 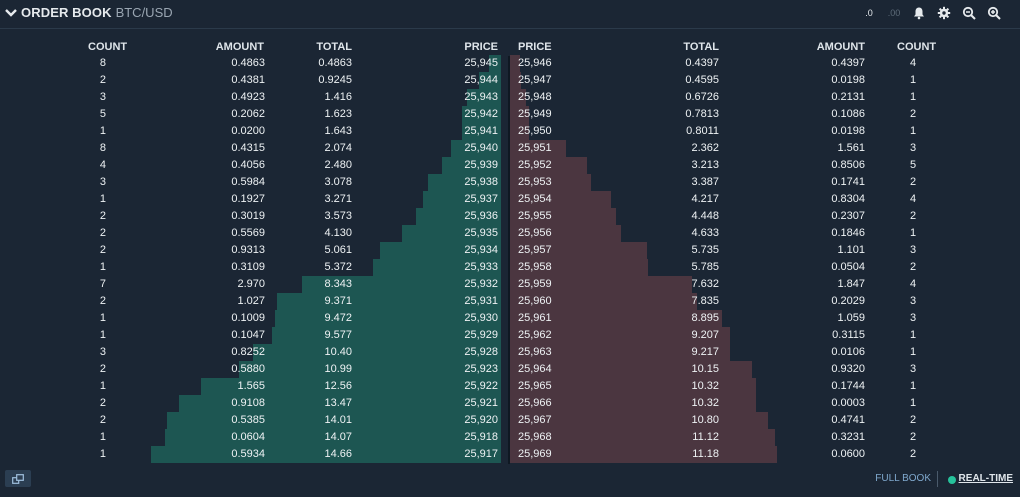 What do you see at coordinates (765, 165) in the screenshot?
I see `ask-row: 25,952 3.213 0.8506 5` at bounding box center [765, 165].